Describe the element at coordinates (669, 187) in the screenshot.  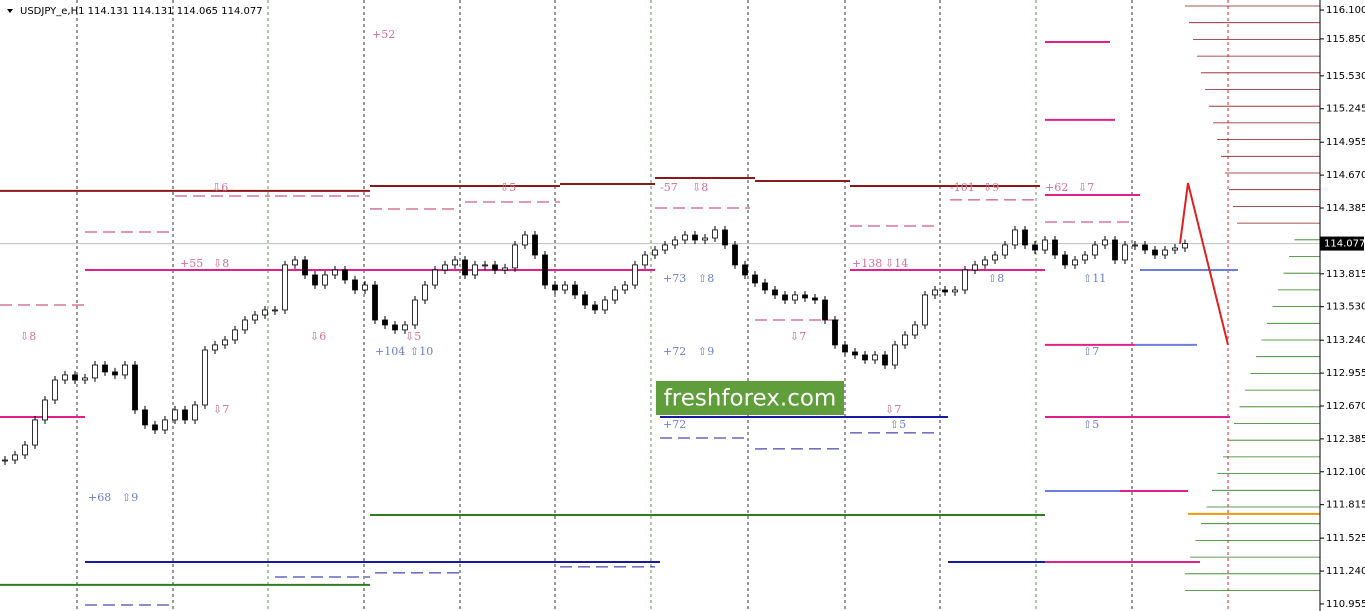
I see `annotation: -57` at that location.